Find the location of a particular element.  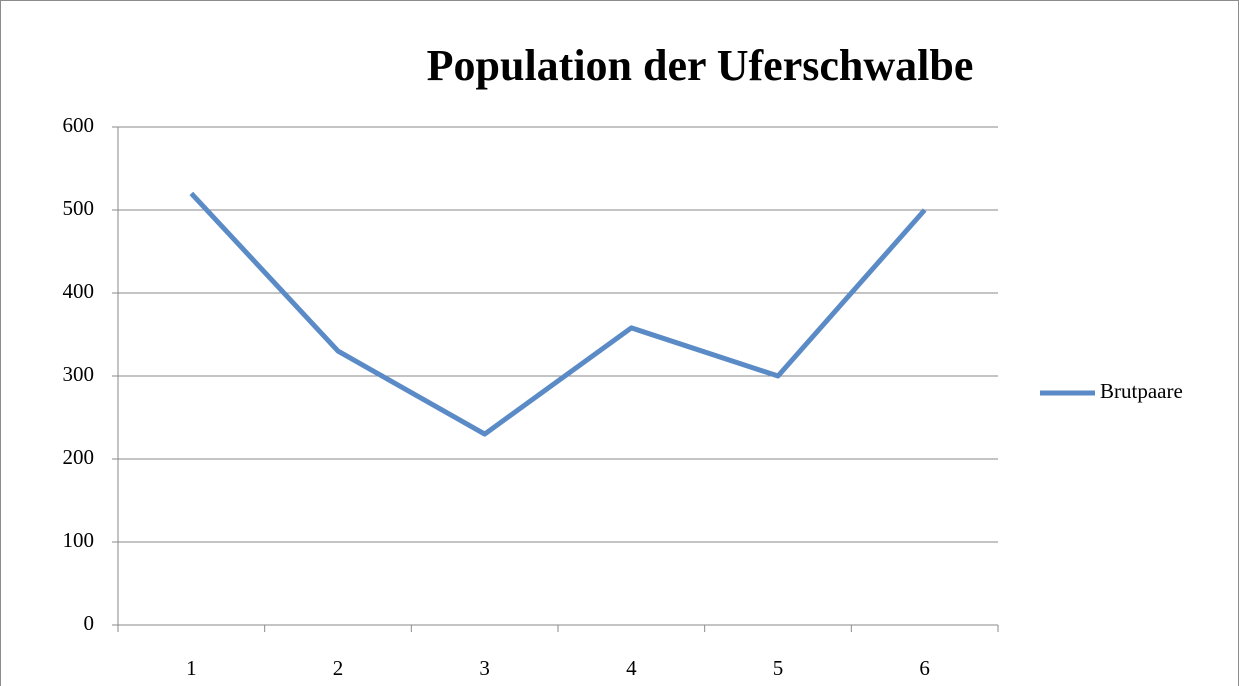

y-tick-label: 100 is located at coordinates (79, 540).